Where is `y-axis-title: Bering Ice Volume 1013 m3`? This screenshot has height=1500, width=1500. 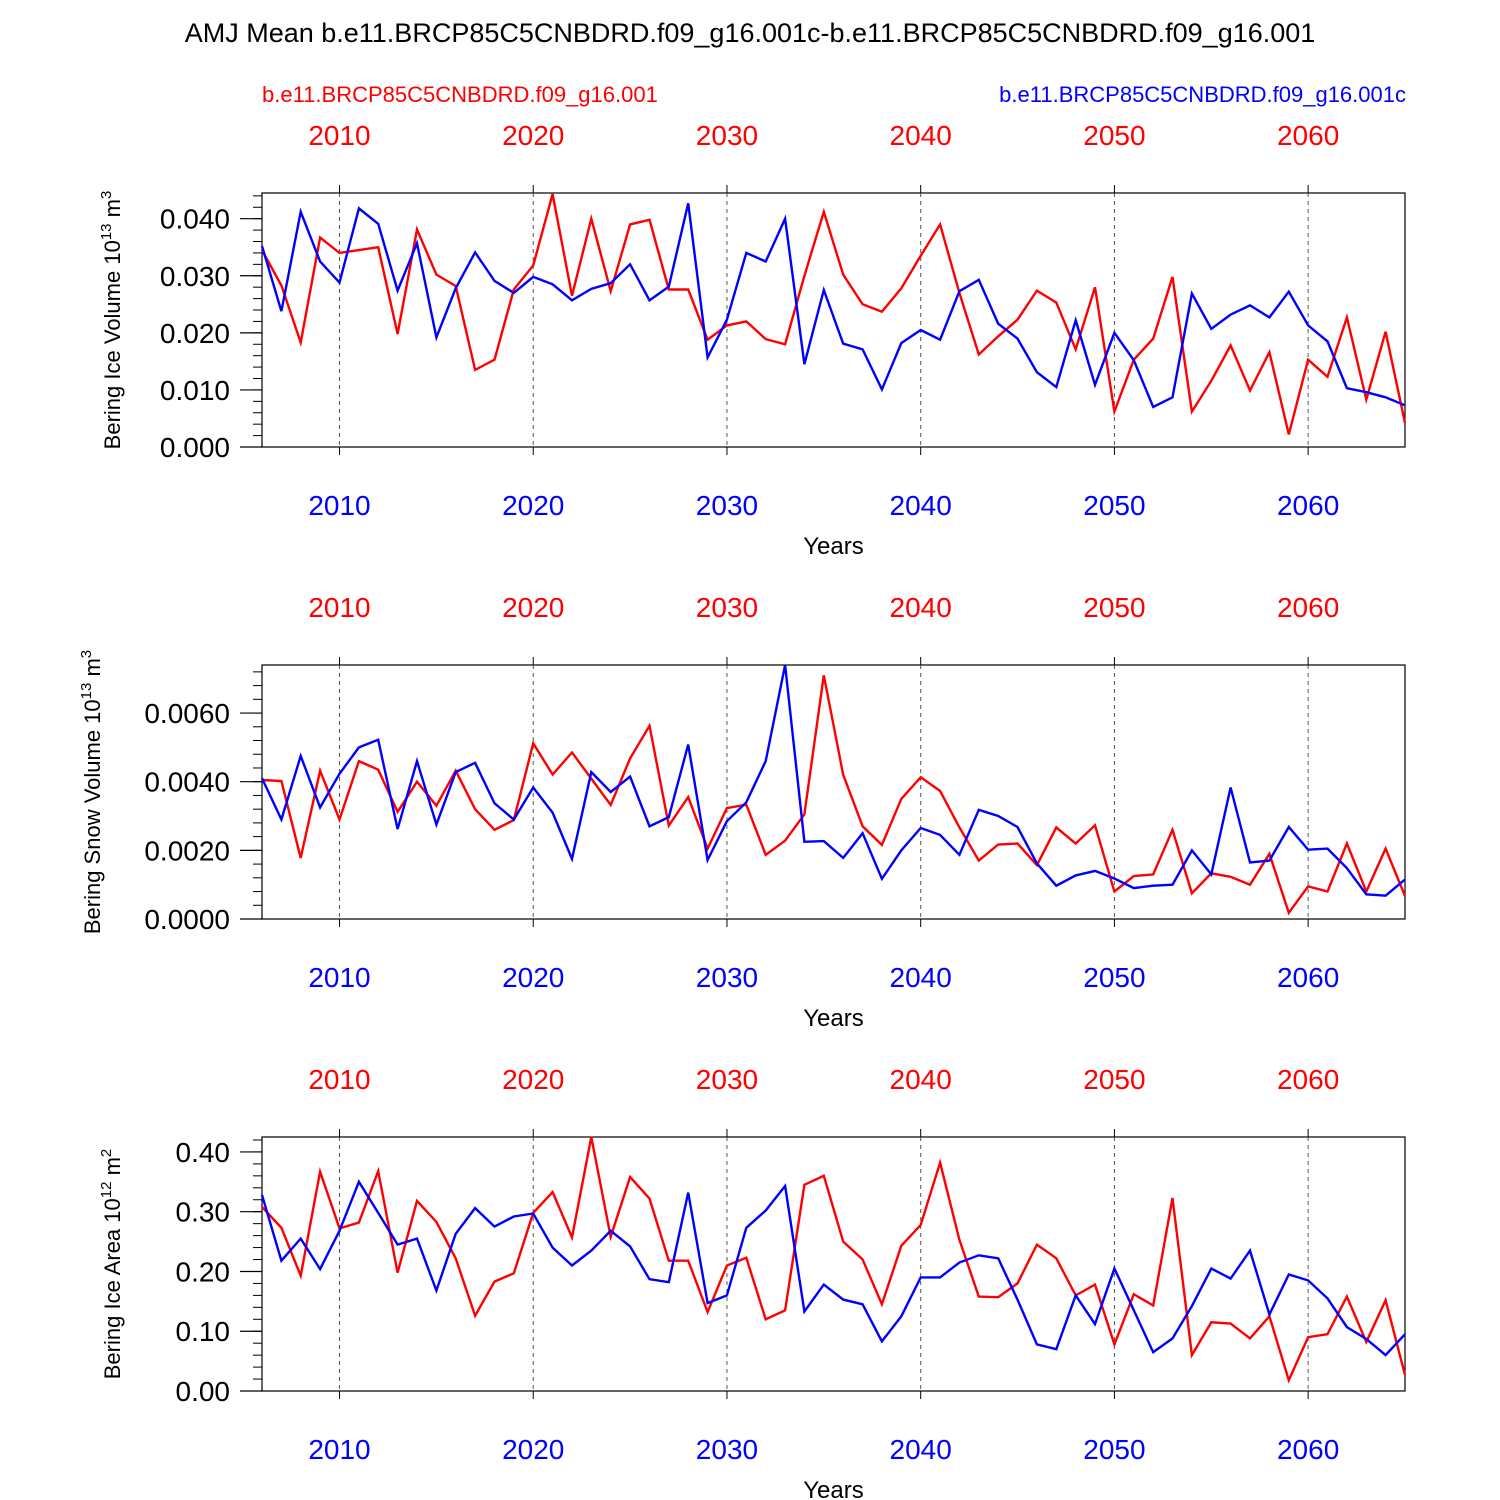
y-axis-title: Bering Ice Volume 1013 m3 is located at coordinates (111, 320).